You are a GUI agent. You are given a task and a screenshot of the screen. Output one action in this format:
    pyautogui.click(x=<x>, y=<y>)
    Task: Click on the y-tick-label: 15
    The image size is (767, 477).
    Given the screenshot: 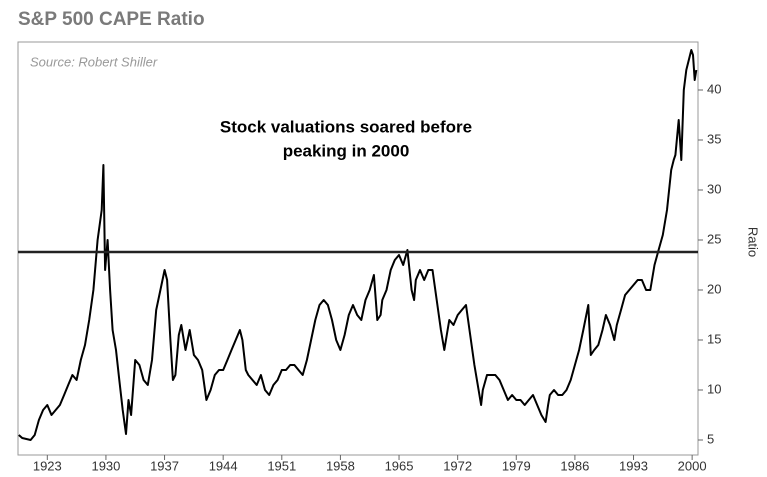 What is the action you would take?
    pyautogui.click(x=714, y=338)
    